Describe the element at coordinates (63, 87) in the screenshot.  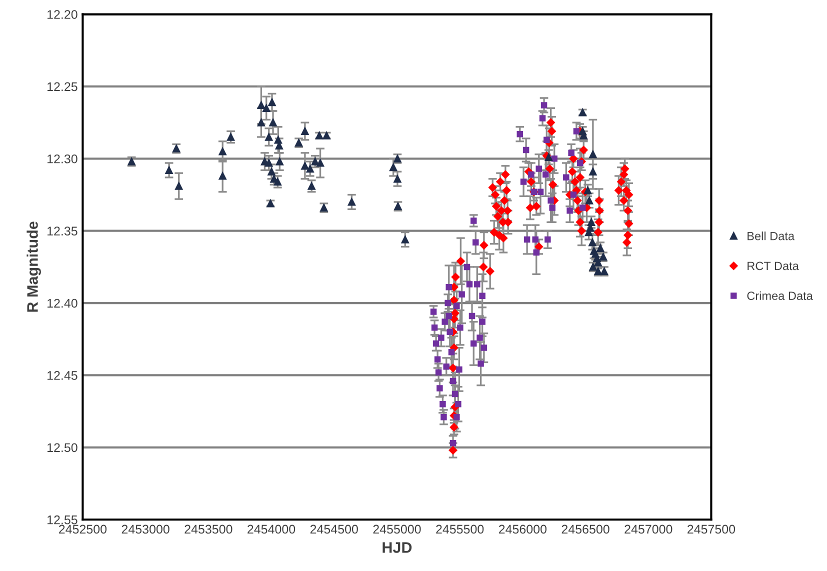
I see `y-tick-label: 12.25` at that location.